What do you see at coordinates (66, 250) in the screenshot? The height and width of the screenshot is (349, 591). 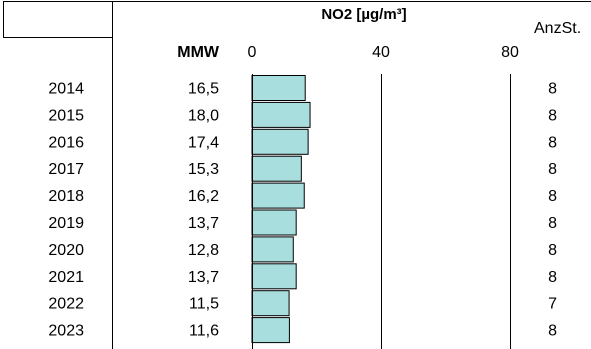 I see `year-label: 2020` at bounding box center [66, 250].